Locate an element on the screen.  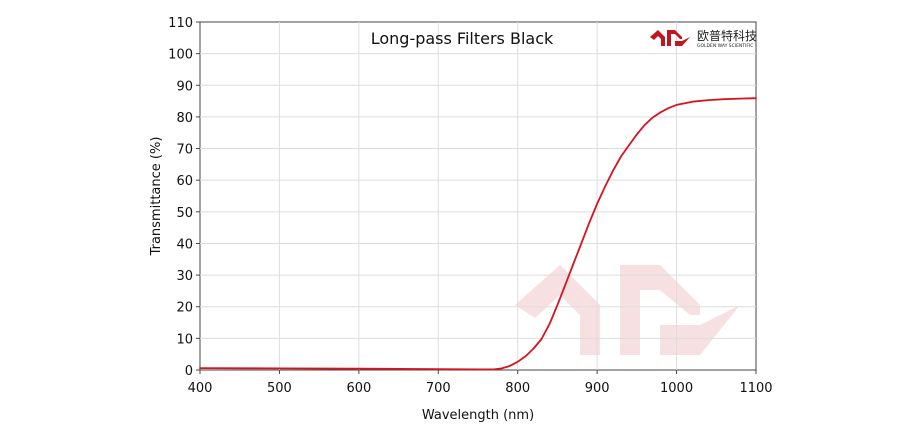
brand-logo: 欧普特科技 GOLDEN WAY SCIENTIFIC is located at coordinates (703, 38).